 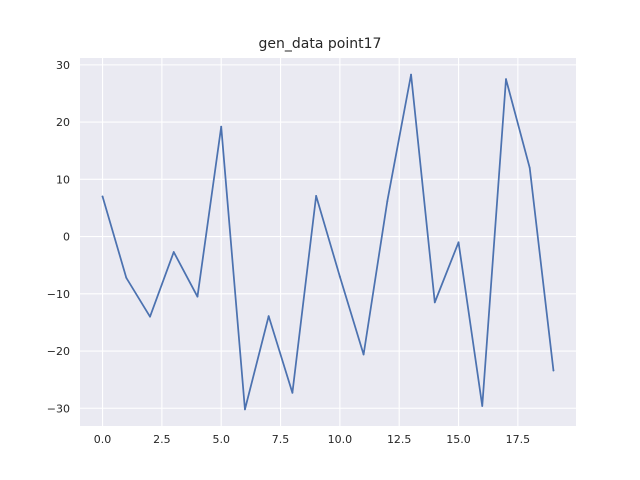 I want to click on x-tick-label: 10.0, so click(x=340, y=439).